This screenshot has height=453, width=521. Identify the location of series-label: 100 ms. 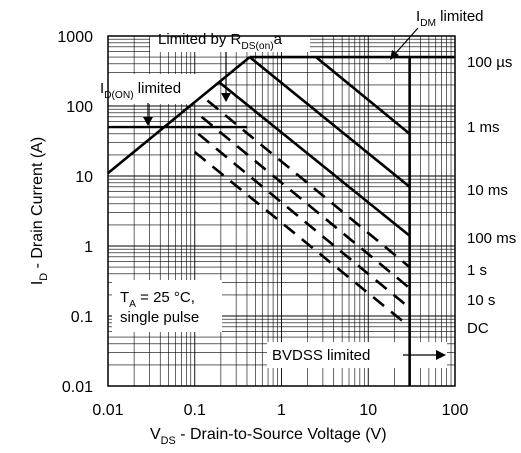
(491, 238).